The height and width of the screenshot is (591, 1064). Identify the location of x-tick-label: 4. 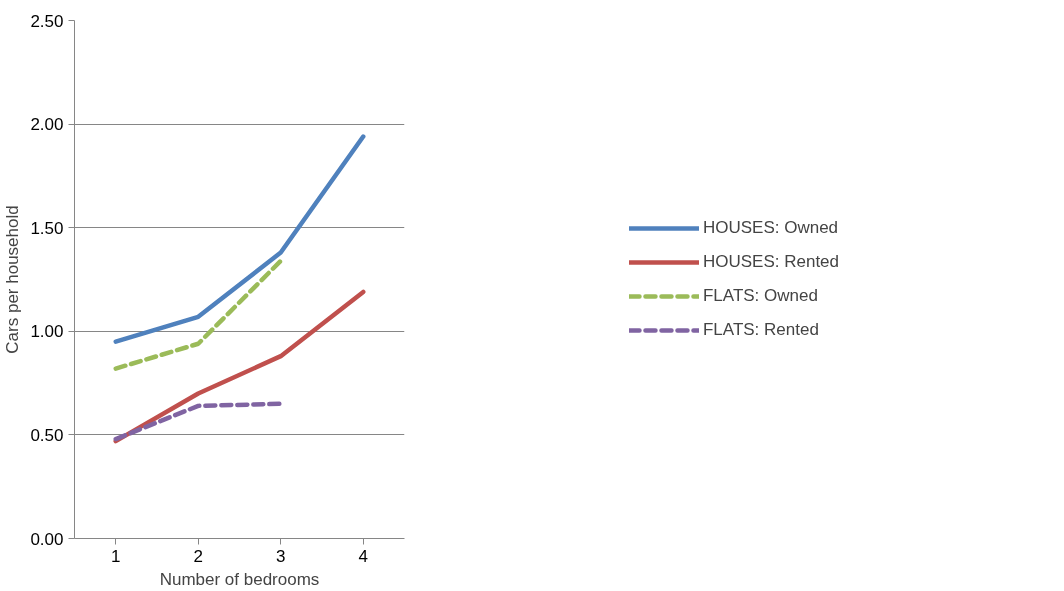
(363, 556).